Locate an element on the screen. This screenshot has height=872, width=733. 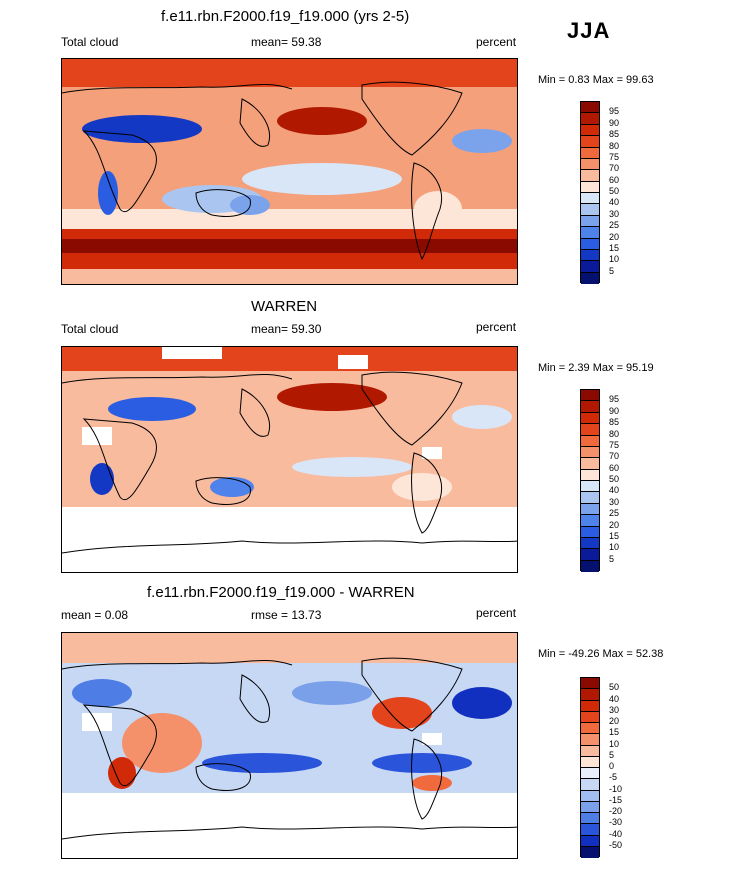
panel-1-right-label: percent is located at coordinates (496, 42).